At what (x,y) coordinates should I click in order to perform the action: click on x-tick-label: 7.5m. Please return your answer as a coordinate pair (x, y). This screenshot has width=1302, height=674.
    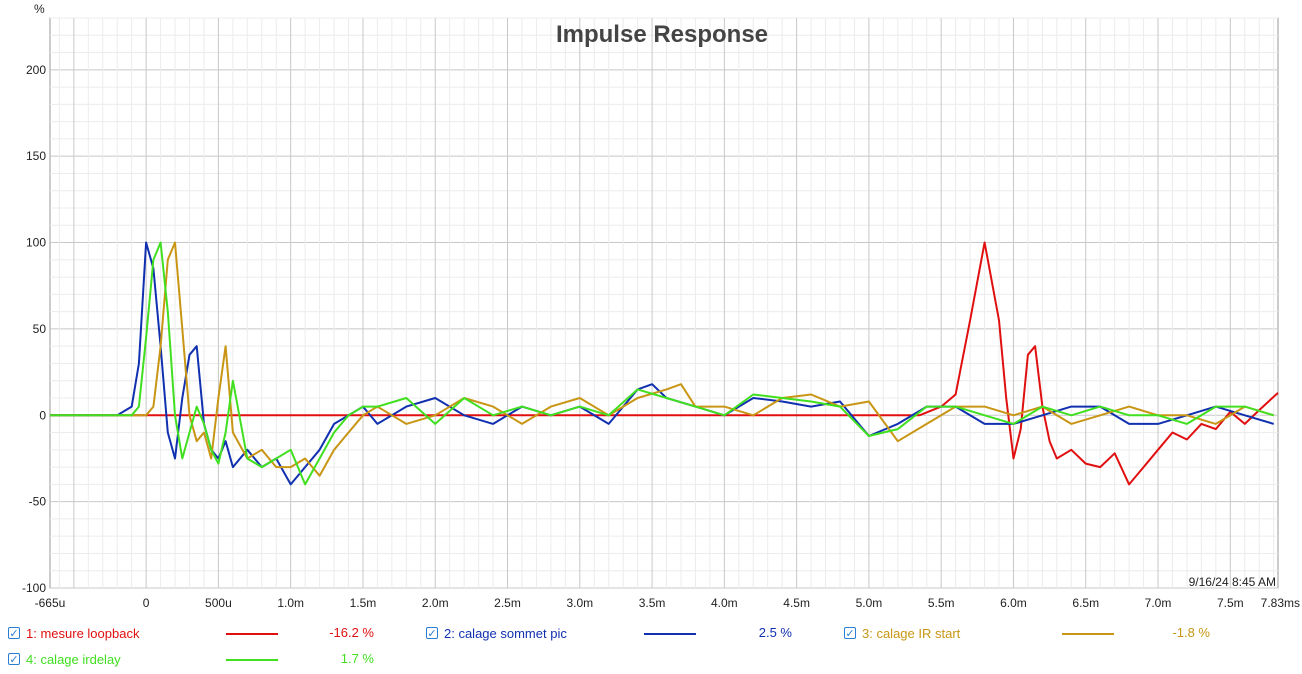
    Looking at the image, I should click on (1230, 603).